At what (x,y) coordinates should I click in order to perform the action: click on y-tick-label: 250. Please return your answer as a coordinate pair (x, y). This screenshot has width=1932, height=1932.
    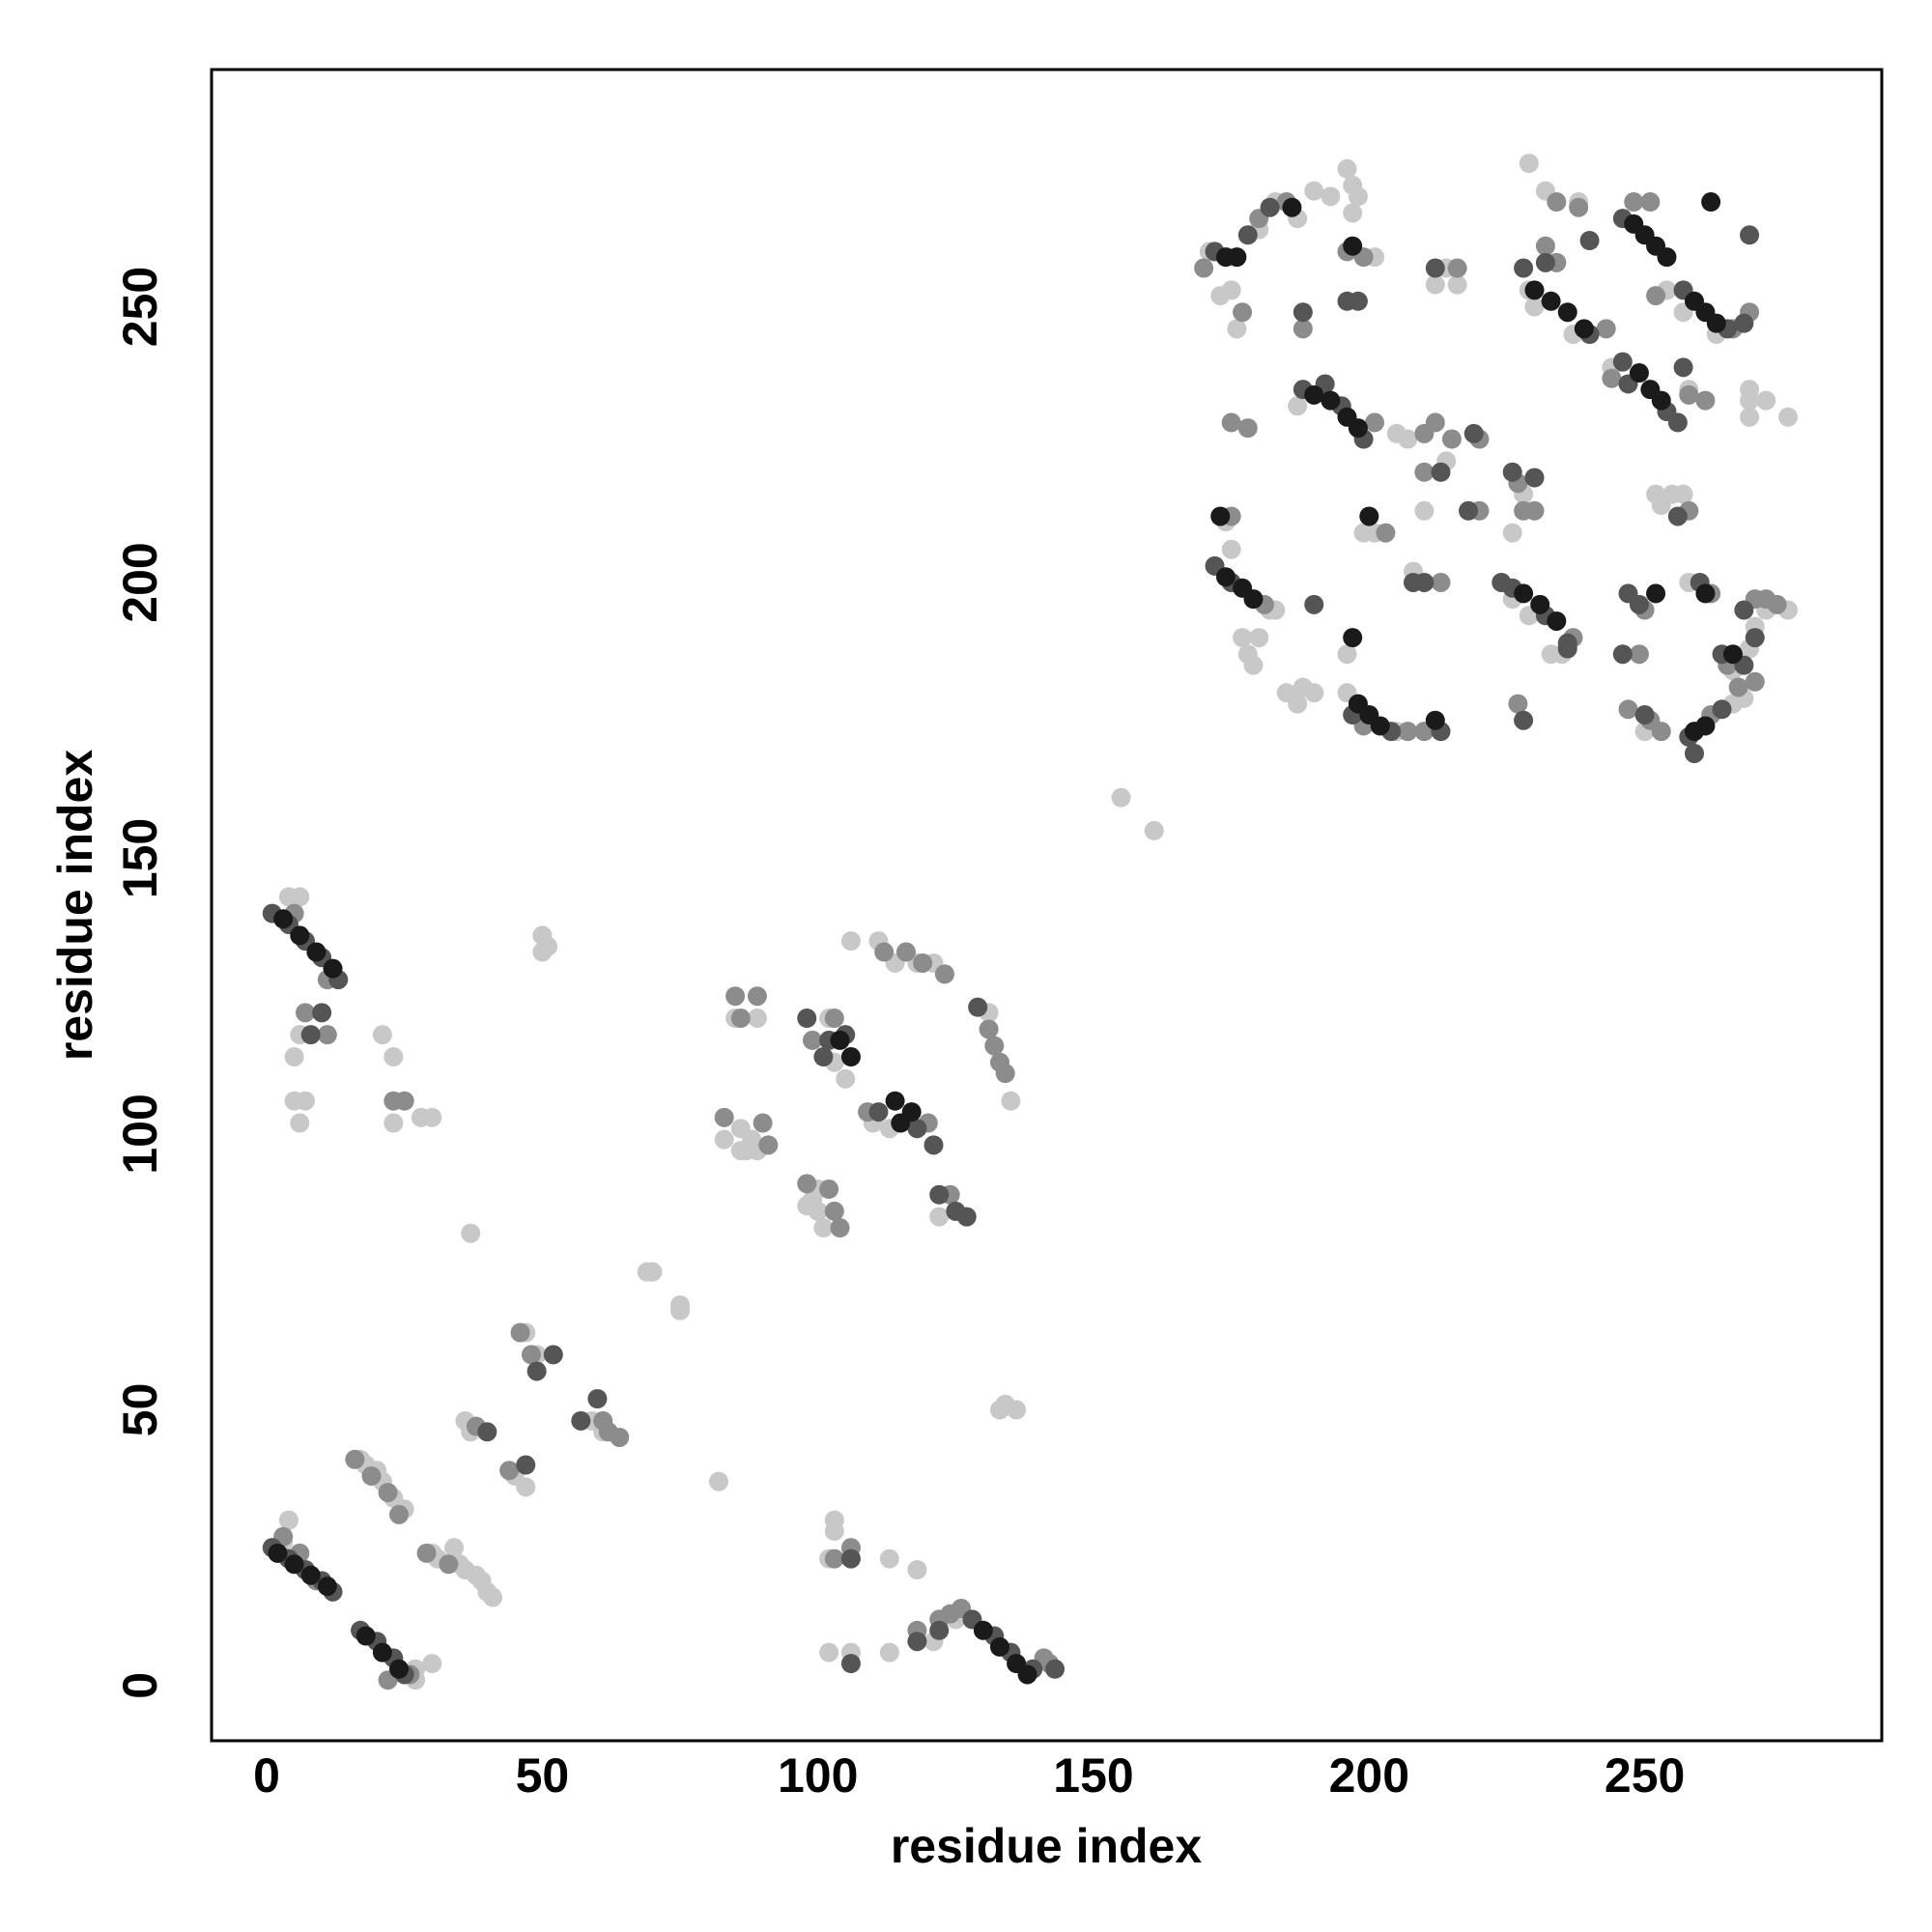
    Looking at the image, I should click on (140, 307).